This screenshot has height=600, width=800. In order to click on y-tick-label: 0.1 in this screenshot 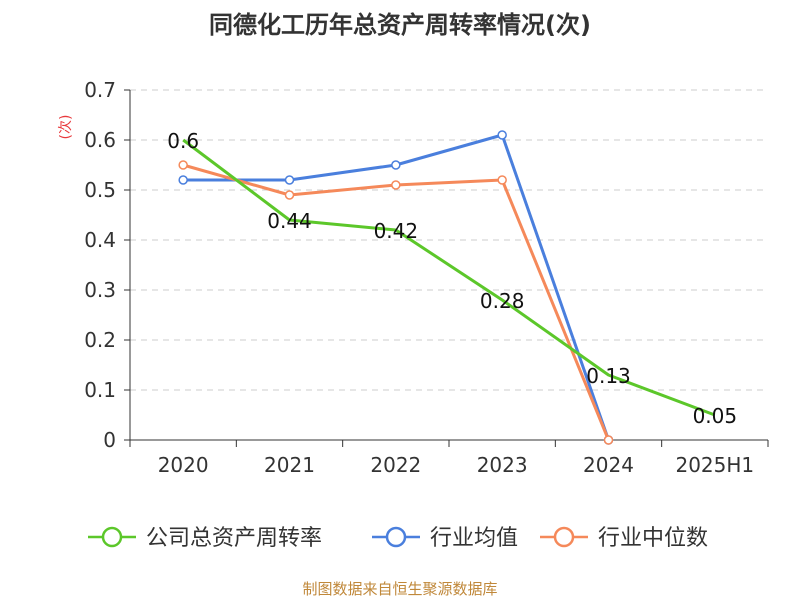, I will do `click(100, 390)`.